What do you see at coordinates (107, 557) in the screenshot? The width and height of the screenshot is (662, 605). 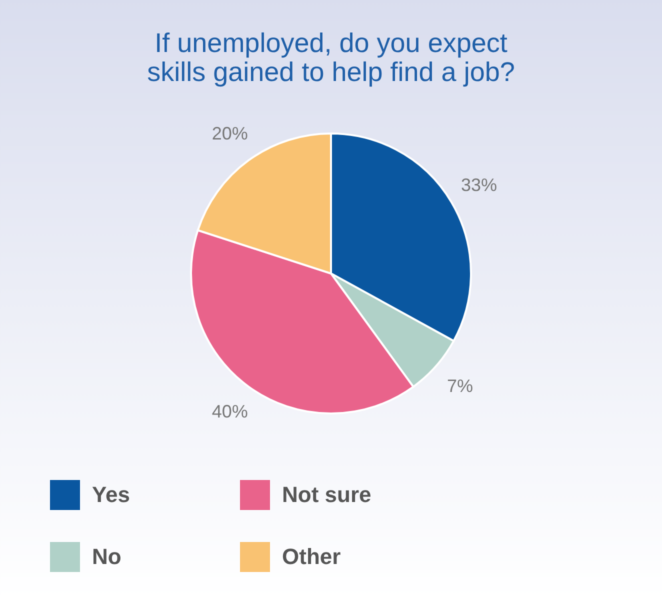 I see `legend-label: No` at bounding box center [107, 557].